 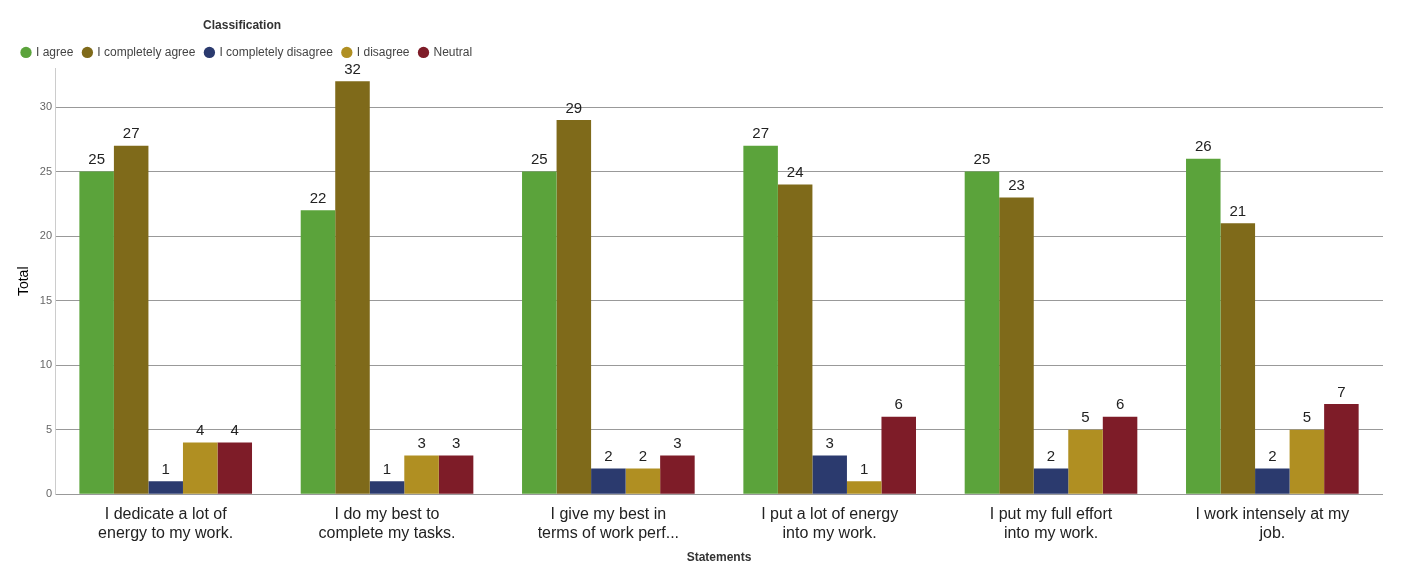 What do you see at coordinates (166, 523) in the screenshot?
I see `x-tick-label: I dedicate a lot of energy to my work.` at bounding box center [166, 523].